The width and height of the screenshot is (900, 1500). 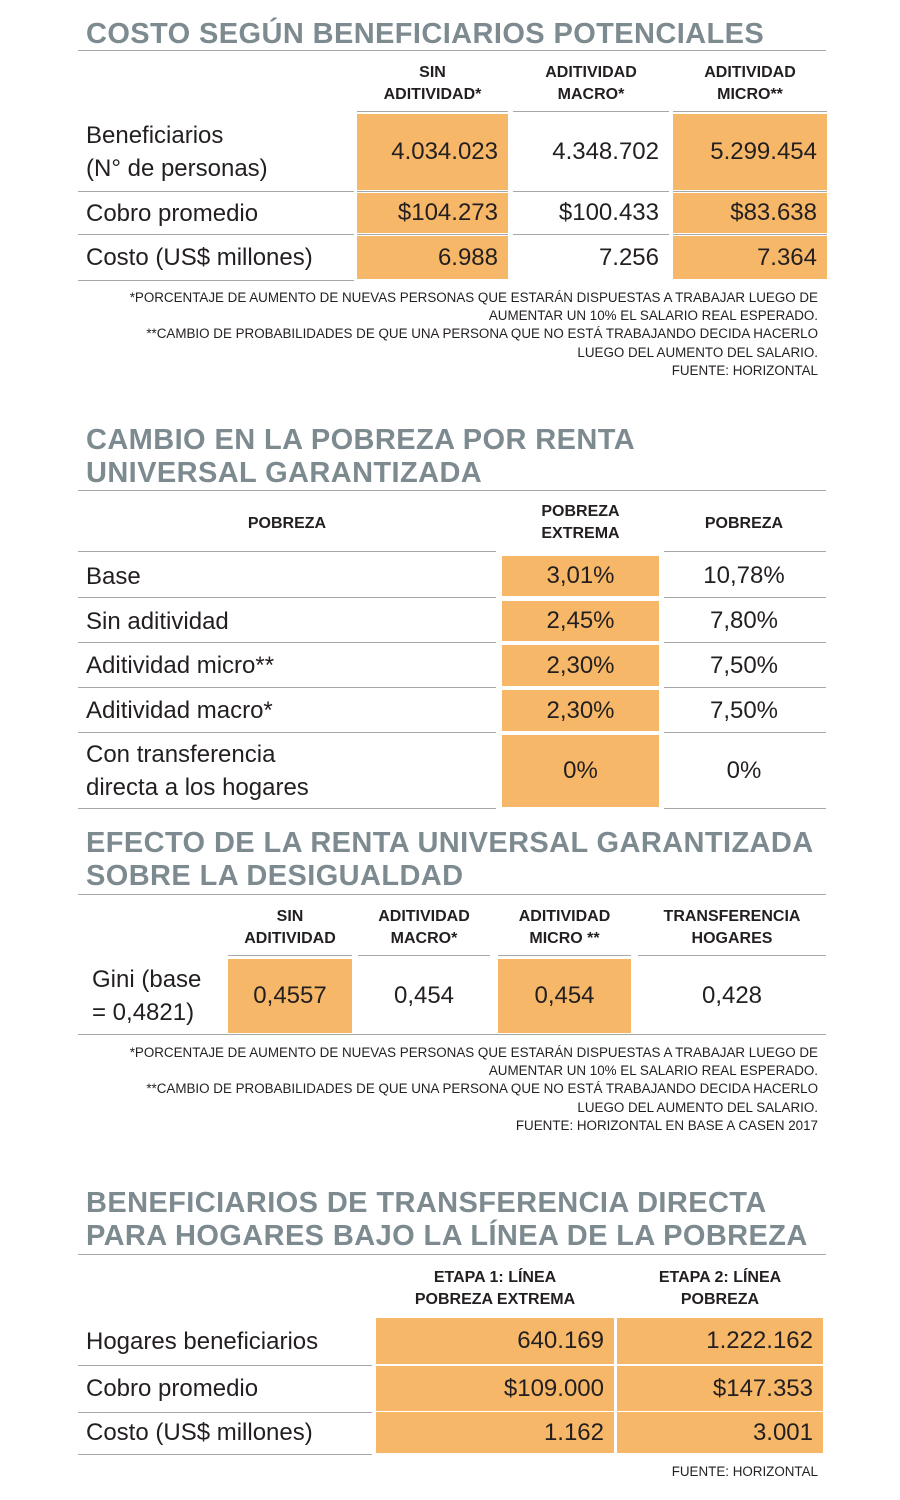 What do you see at coordinates (172, 1388) in the screenshot?
I see `table4-row-label: Cobro promedio` at bounding box center [172, 1388].